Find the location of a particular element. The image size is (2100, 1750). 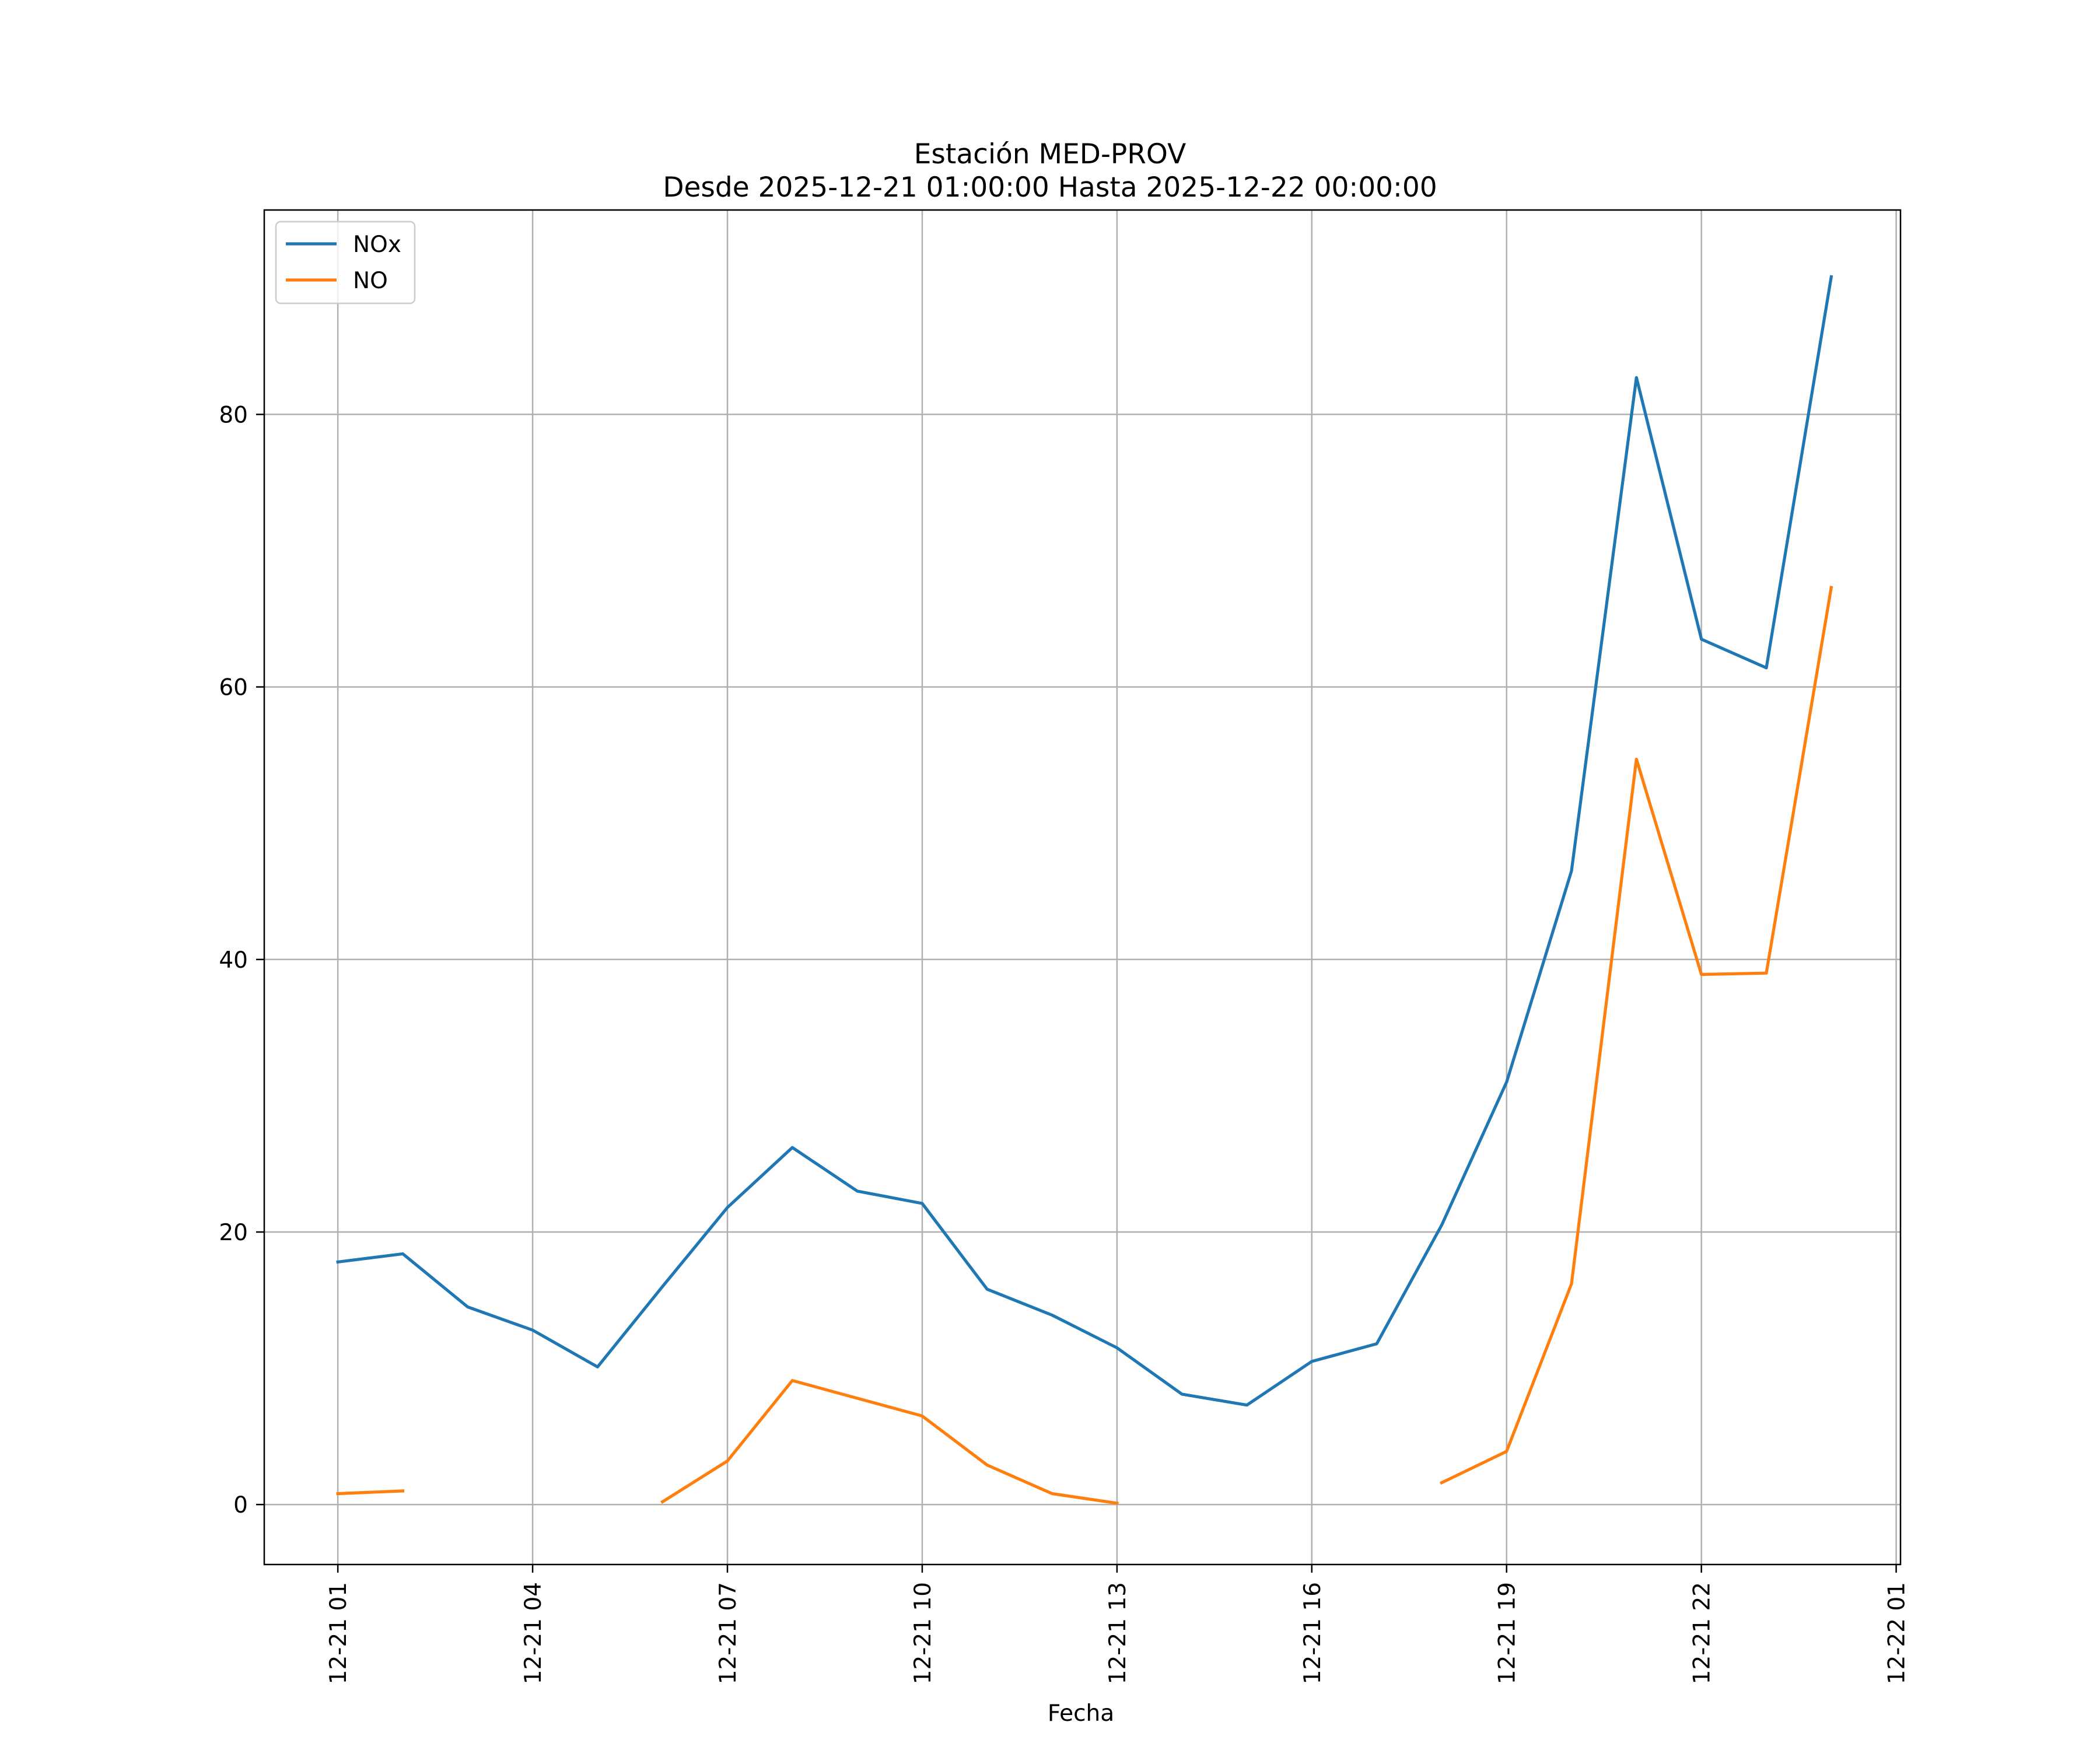

x-tick-label: 12-22 01 is located at coordinates (1897, 1633).